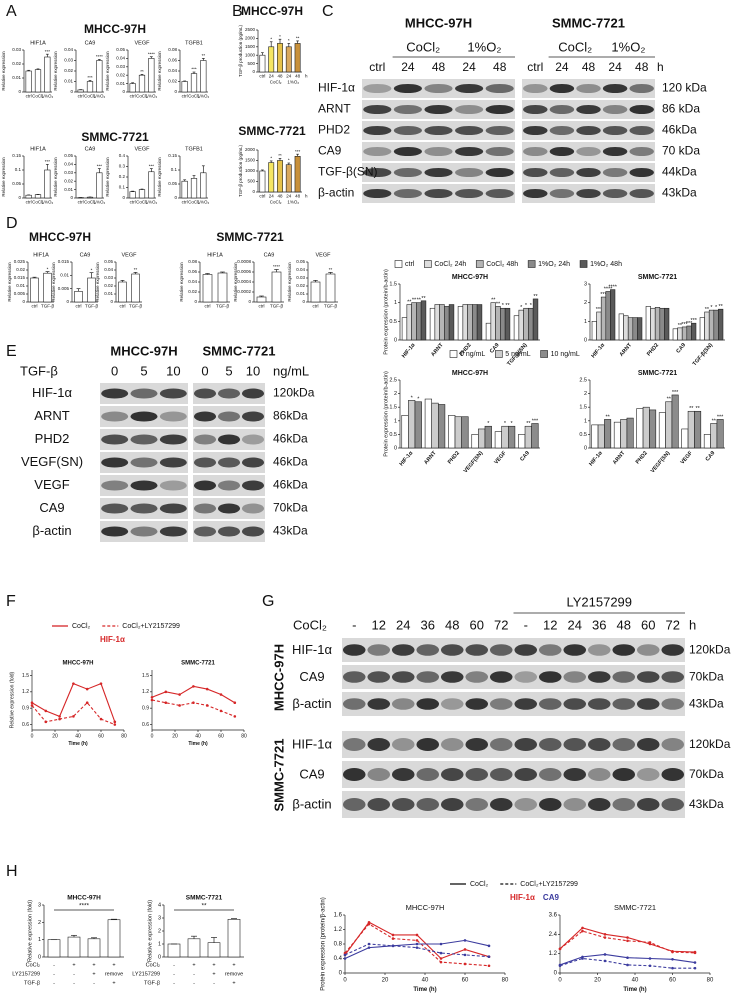 The image size is (734, 998). Describe the element at coordinates (312, 649) in the screenshot. I see `protein-label: HIF-1α` at that location.